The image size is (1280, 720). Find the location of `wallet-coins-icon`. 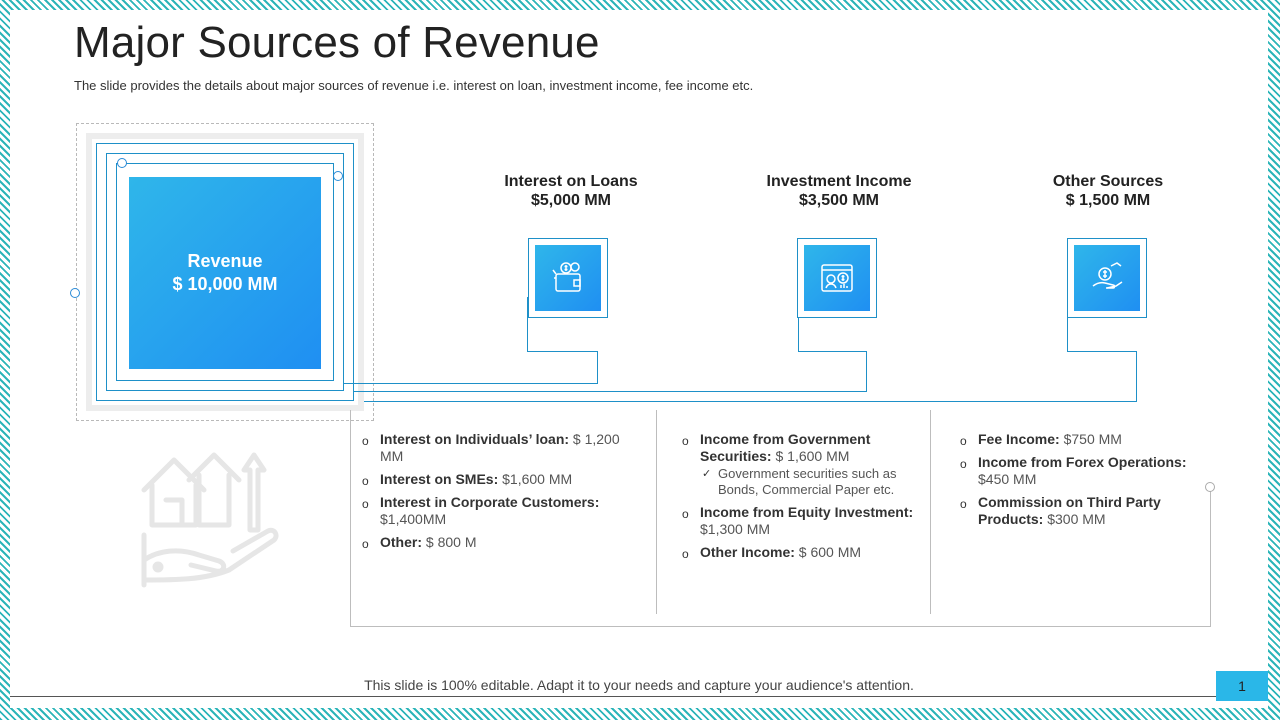

wallet-coins-icon is located at coordinates (568, 278).